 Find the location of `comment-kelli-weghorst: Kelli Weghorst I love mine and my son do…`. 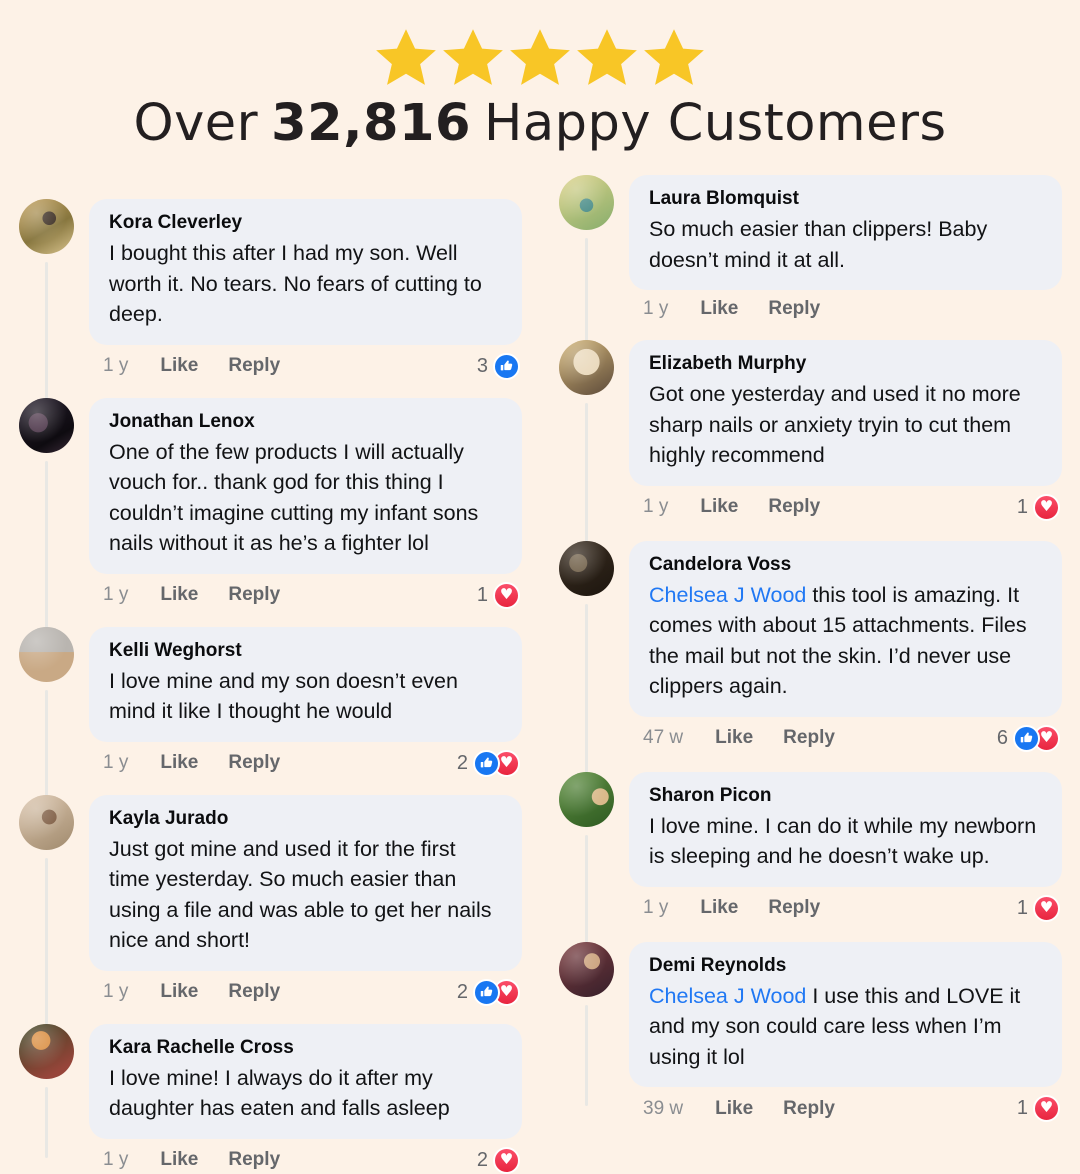

comment-kelli-weghorst: Kelli Weghorst I love mine and my son do… is located at coordinates (270, 714).